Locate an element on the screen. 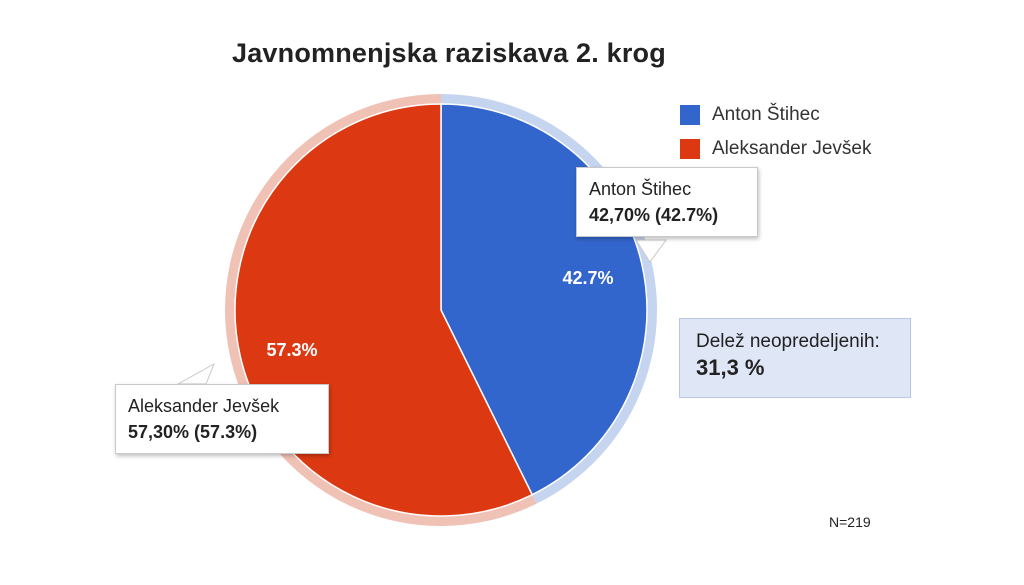  slice-label-jevsek: 57.3% is located at coordinates (291, 350).